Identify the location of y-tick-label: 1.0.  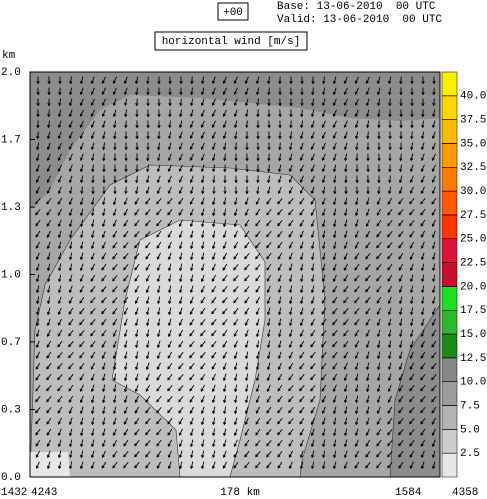
(11, 275).